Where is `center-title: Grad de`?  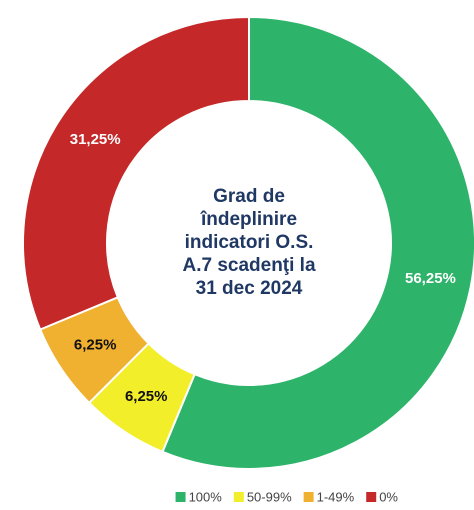
center-title: Grad de is located at coordinates (249, 196).